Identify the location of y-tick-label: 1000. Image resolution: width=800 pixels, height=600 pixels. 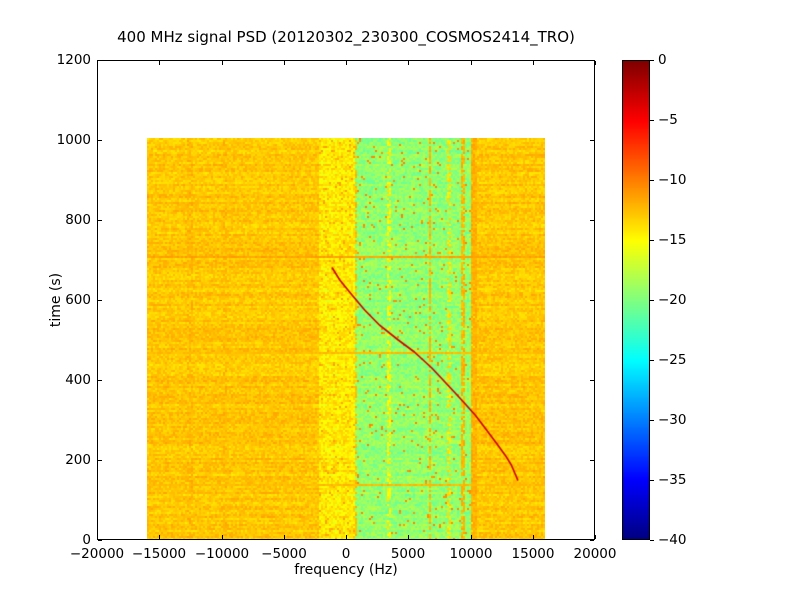
(73, 140).